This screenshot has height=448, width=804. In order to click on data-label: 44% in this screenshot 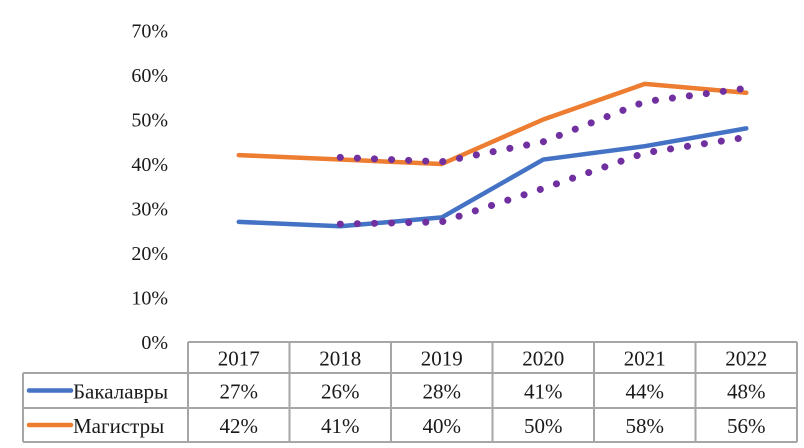, I will do `click(645, 392)`.